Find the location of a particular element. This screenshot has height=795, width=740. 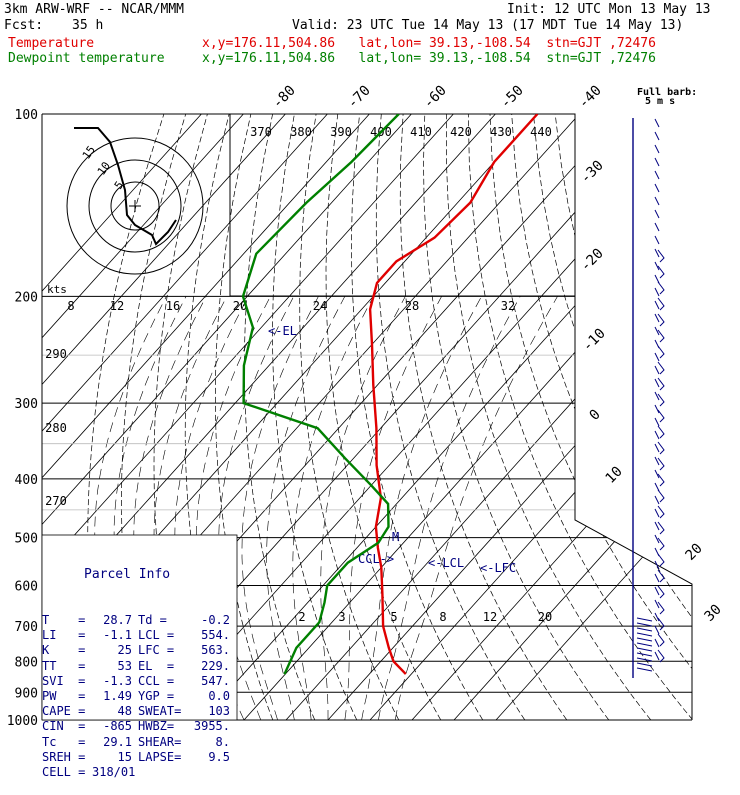

pressure-label: 500 is located at coordinates (26, 539).